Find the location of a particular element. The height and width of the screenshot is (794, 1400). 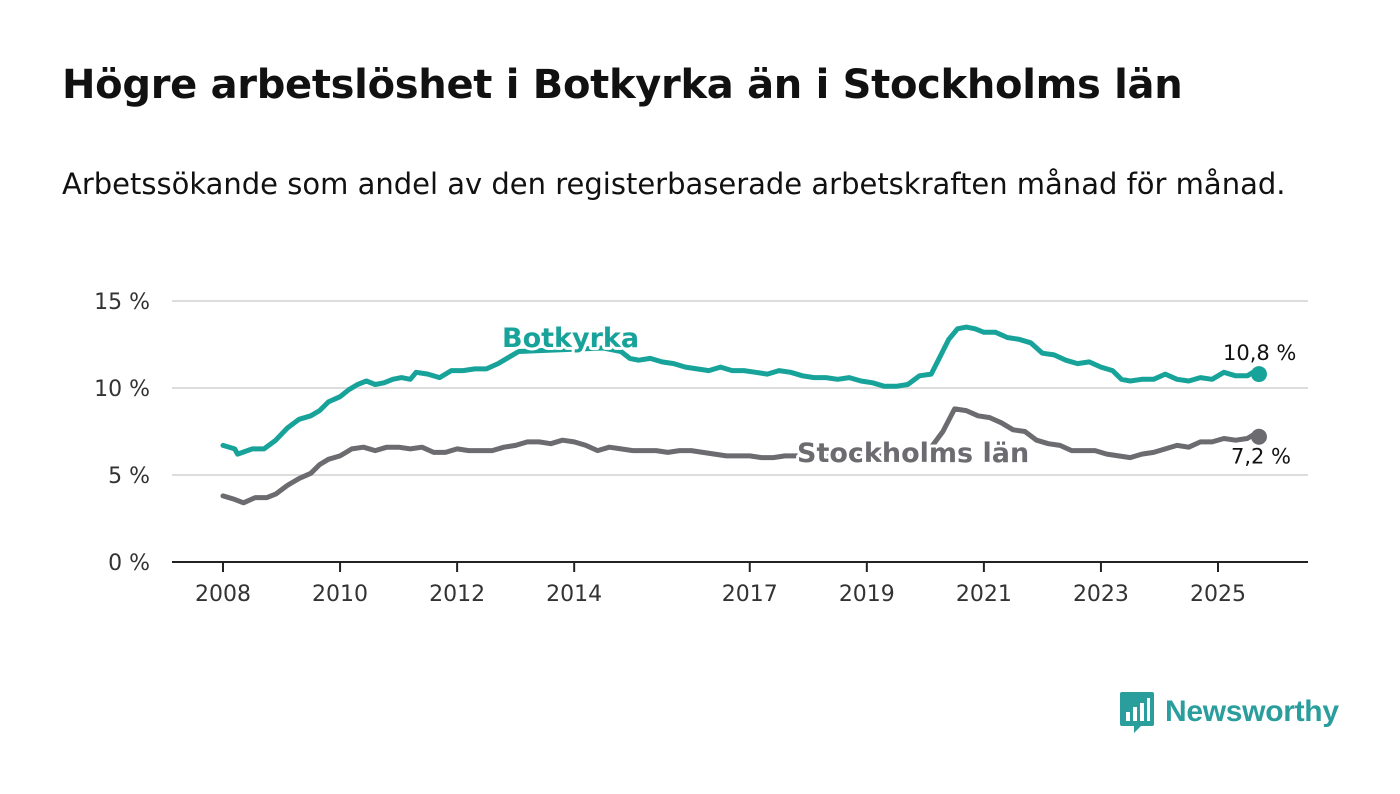

x-tick-label: 2008 is located at coordinates (223, 594).